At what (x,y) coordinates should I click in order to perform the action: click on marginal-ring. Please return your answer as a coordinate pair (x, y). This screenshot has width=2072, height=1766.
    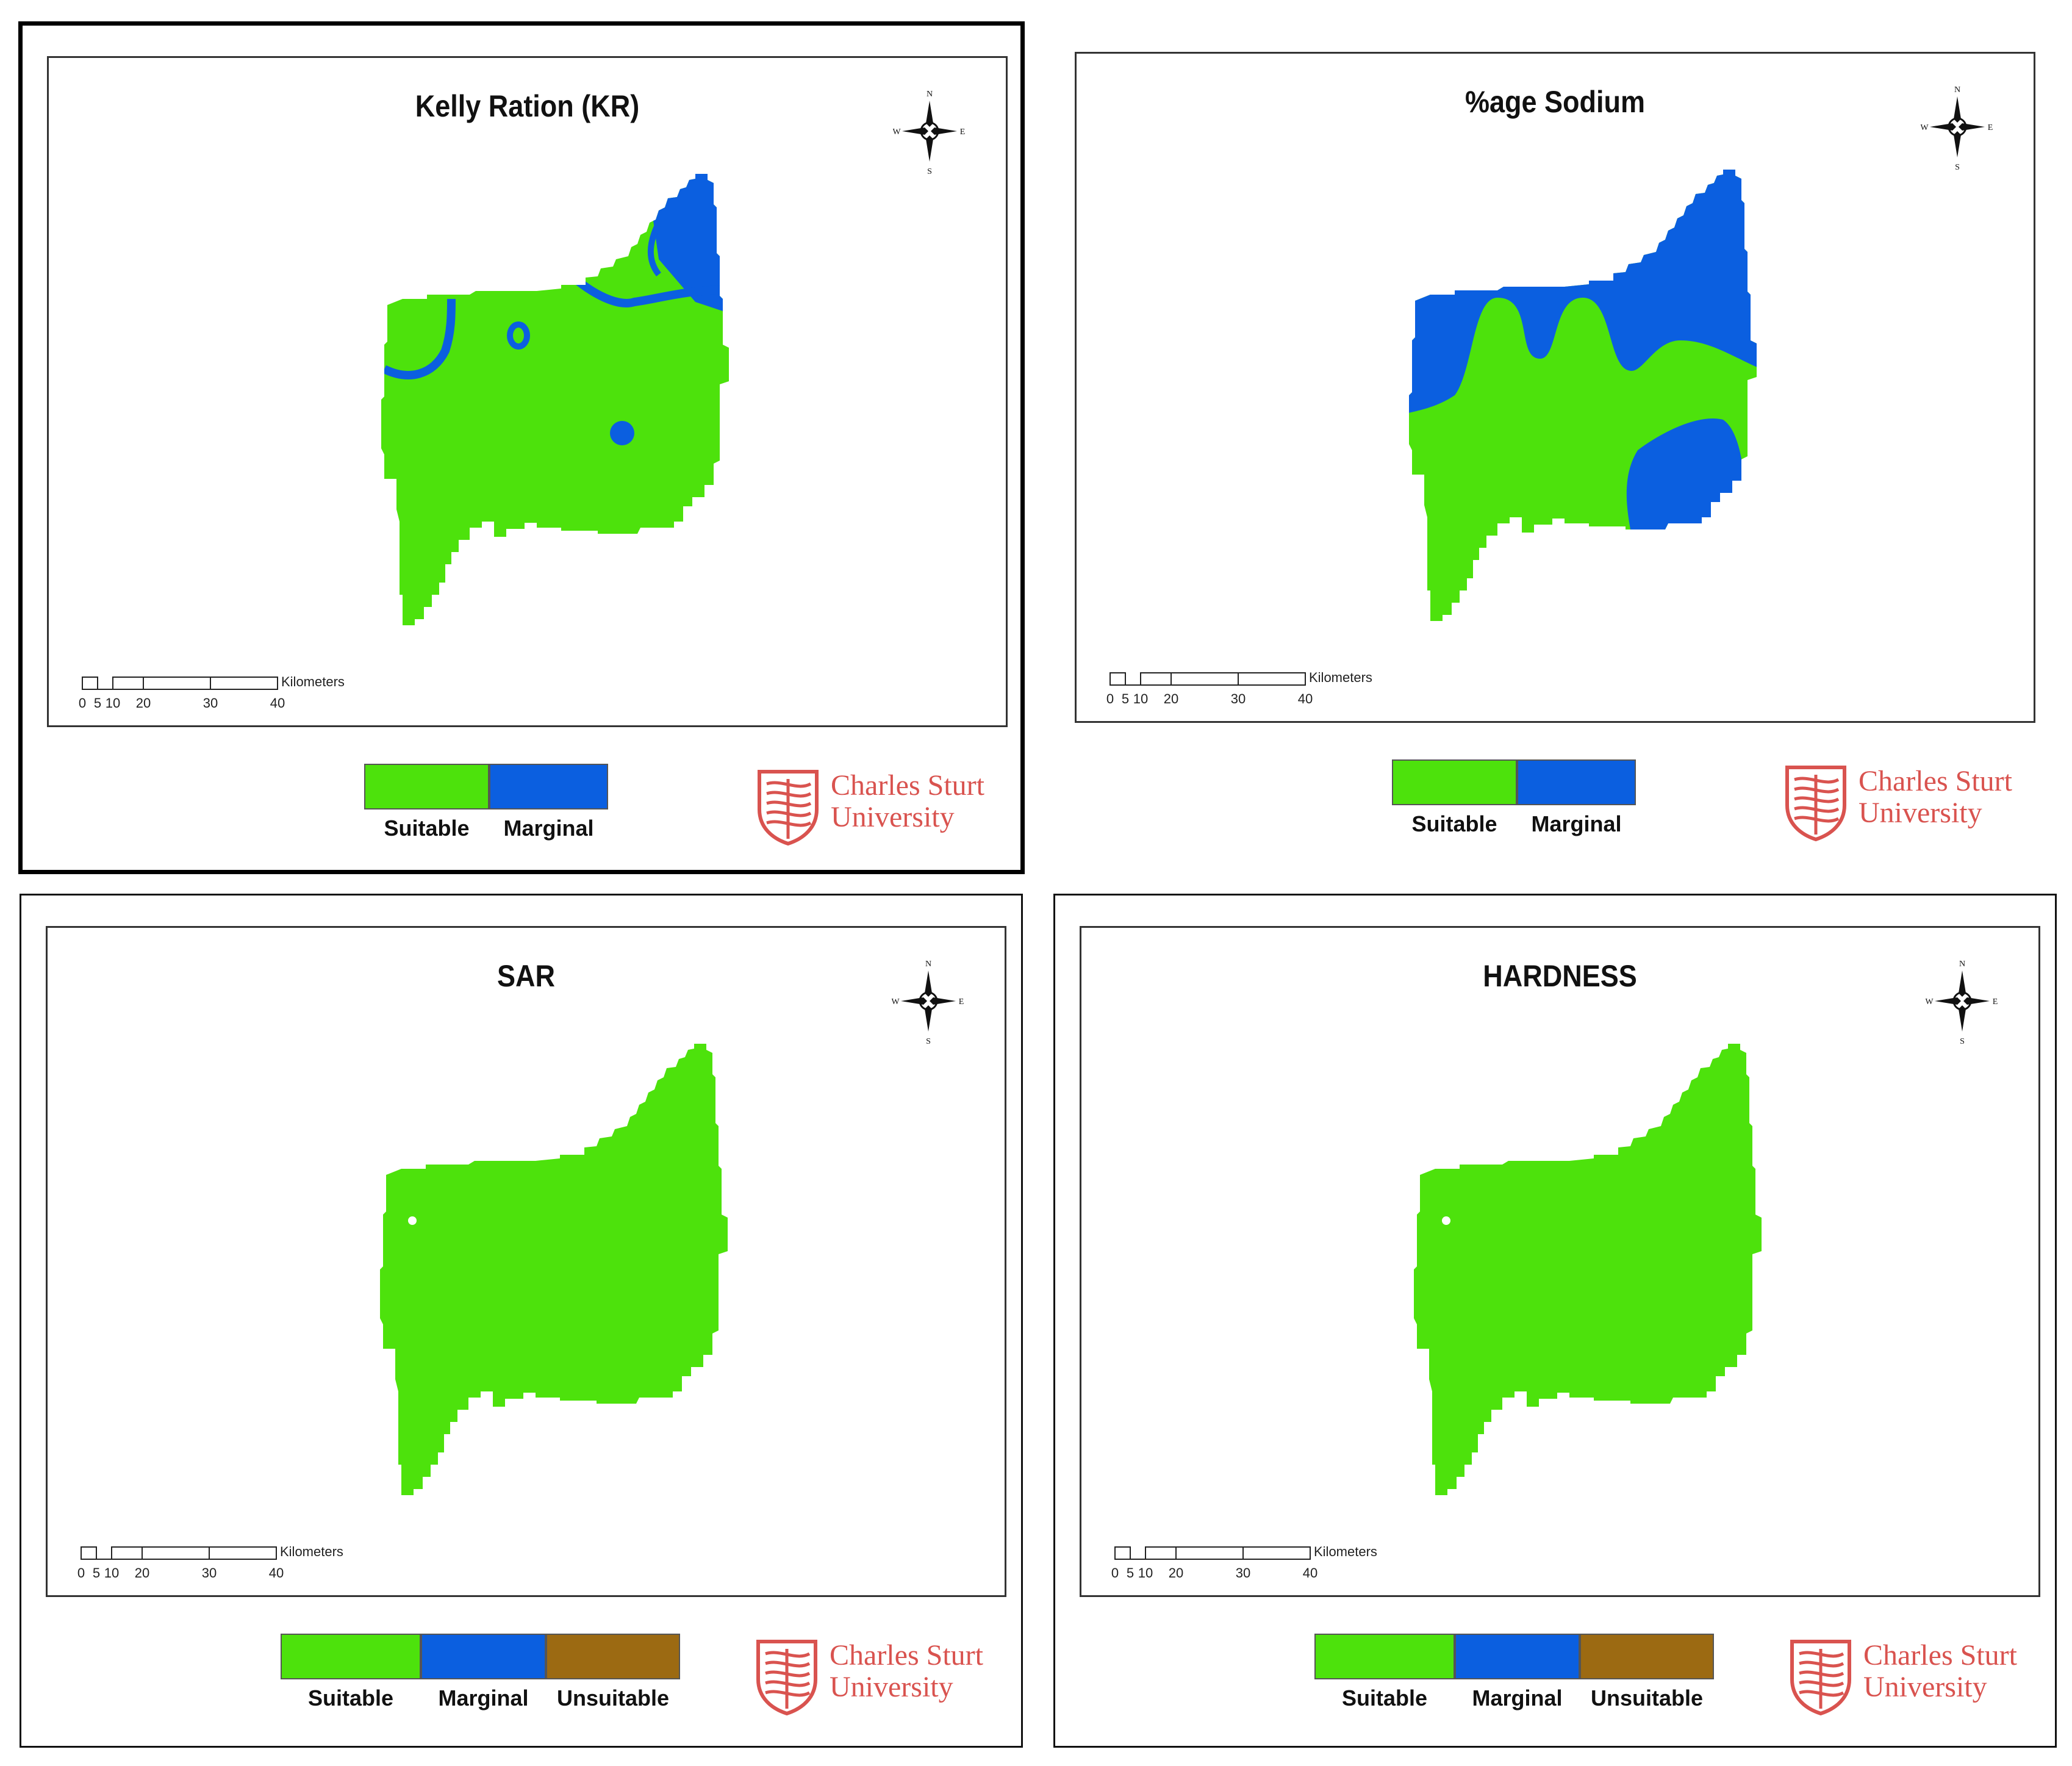
    Looking at the image, I should click on (518, 335).